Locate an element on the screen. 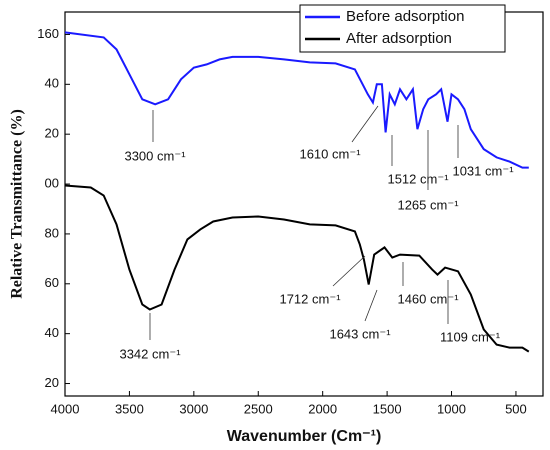 The height and width of the screenshot is (450, 550). y-tick-label: 00 is located at coordinates (52, 182).